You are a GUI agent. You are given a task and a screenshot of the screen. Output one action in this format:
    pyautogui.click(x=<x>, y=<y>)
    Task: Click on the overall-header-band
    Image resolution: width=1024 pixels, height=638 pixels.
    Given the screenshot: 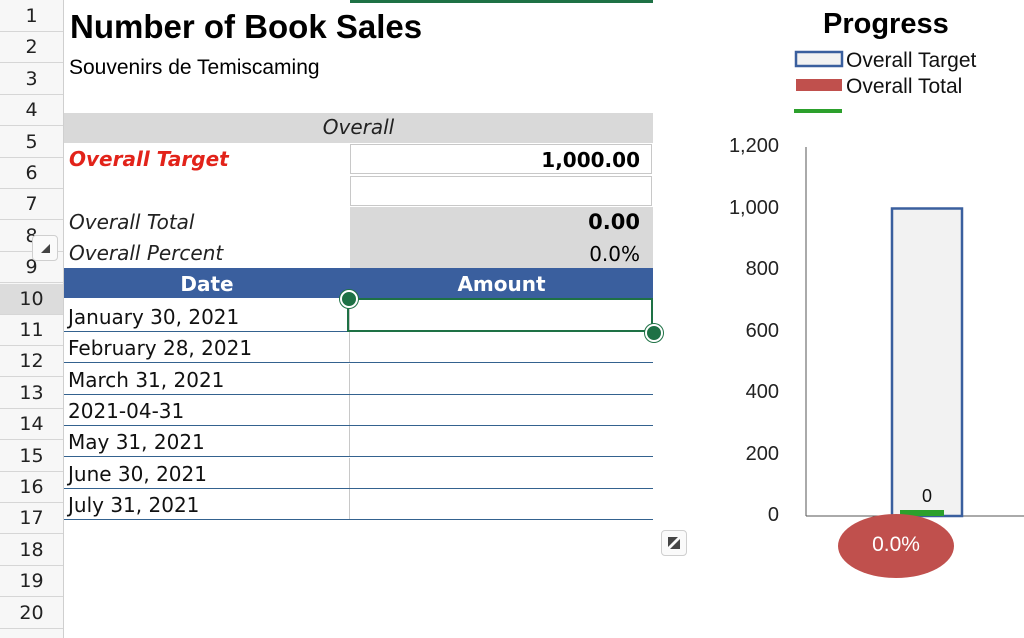 What is the action you would take?
    pyautogui.click(x=358, y=128)
    